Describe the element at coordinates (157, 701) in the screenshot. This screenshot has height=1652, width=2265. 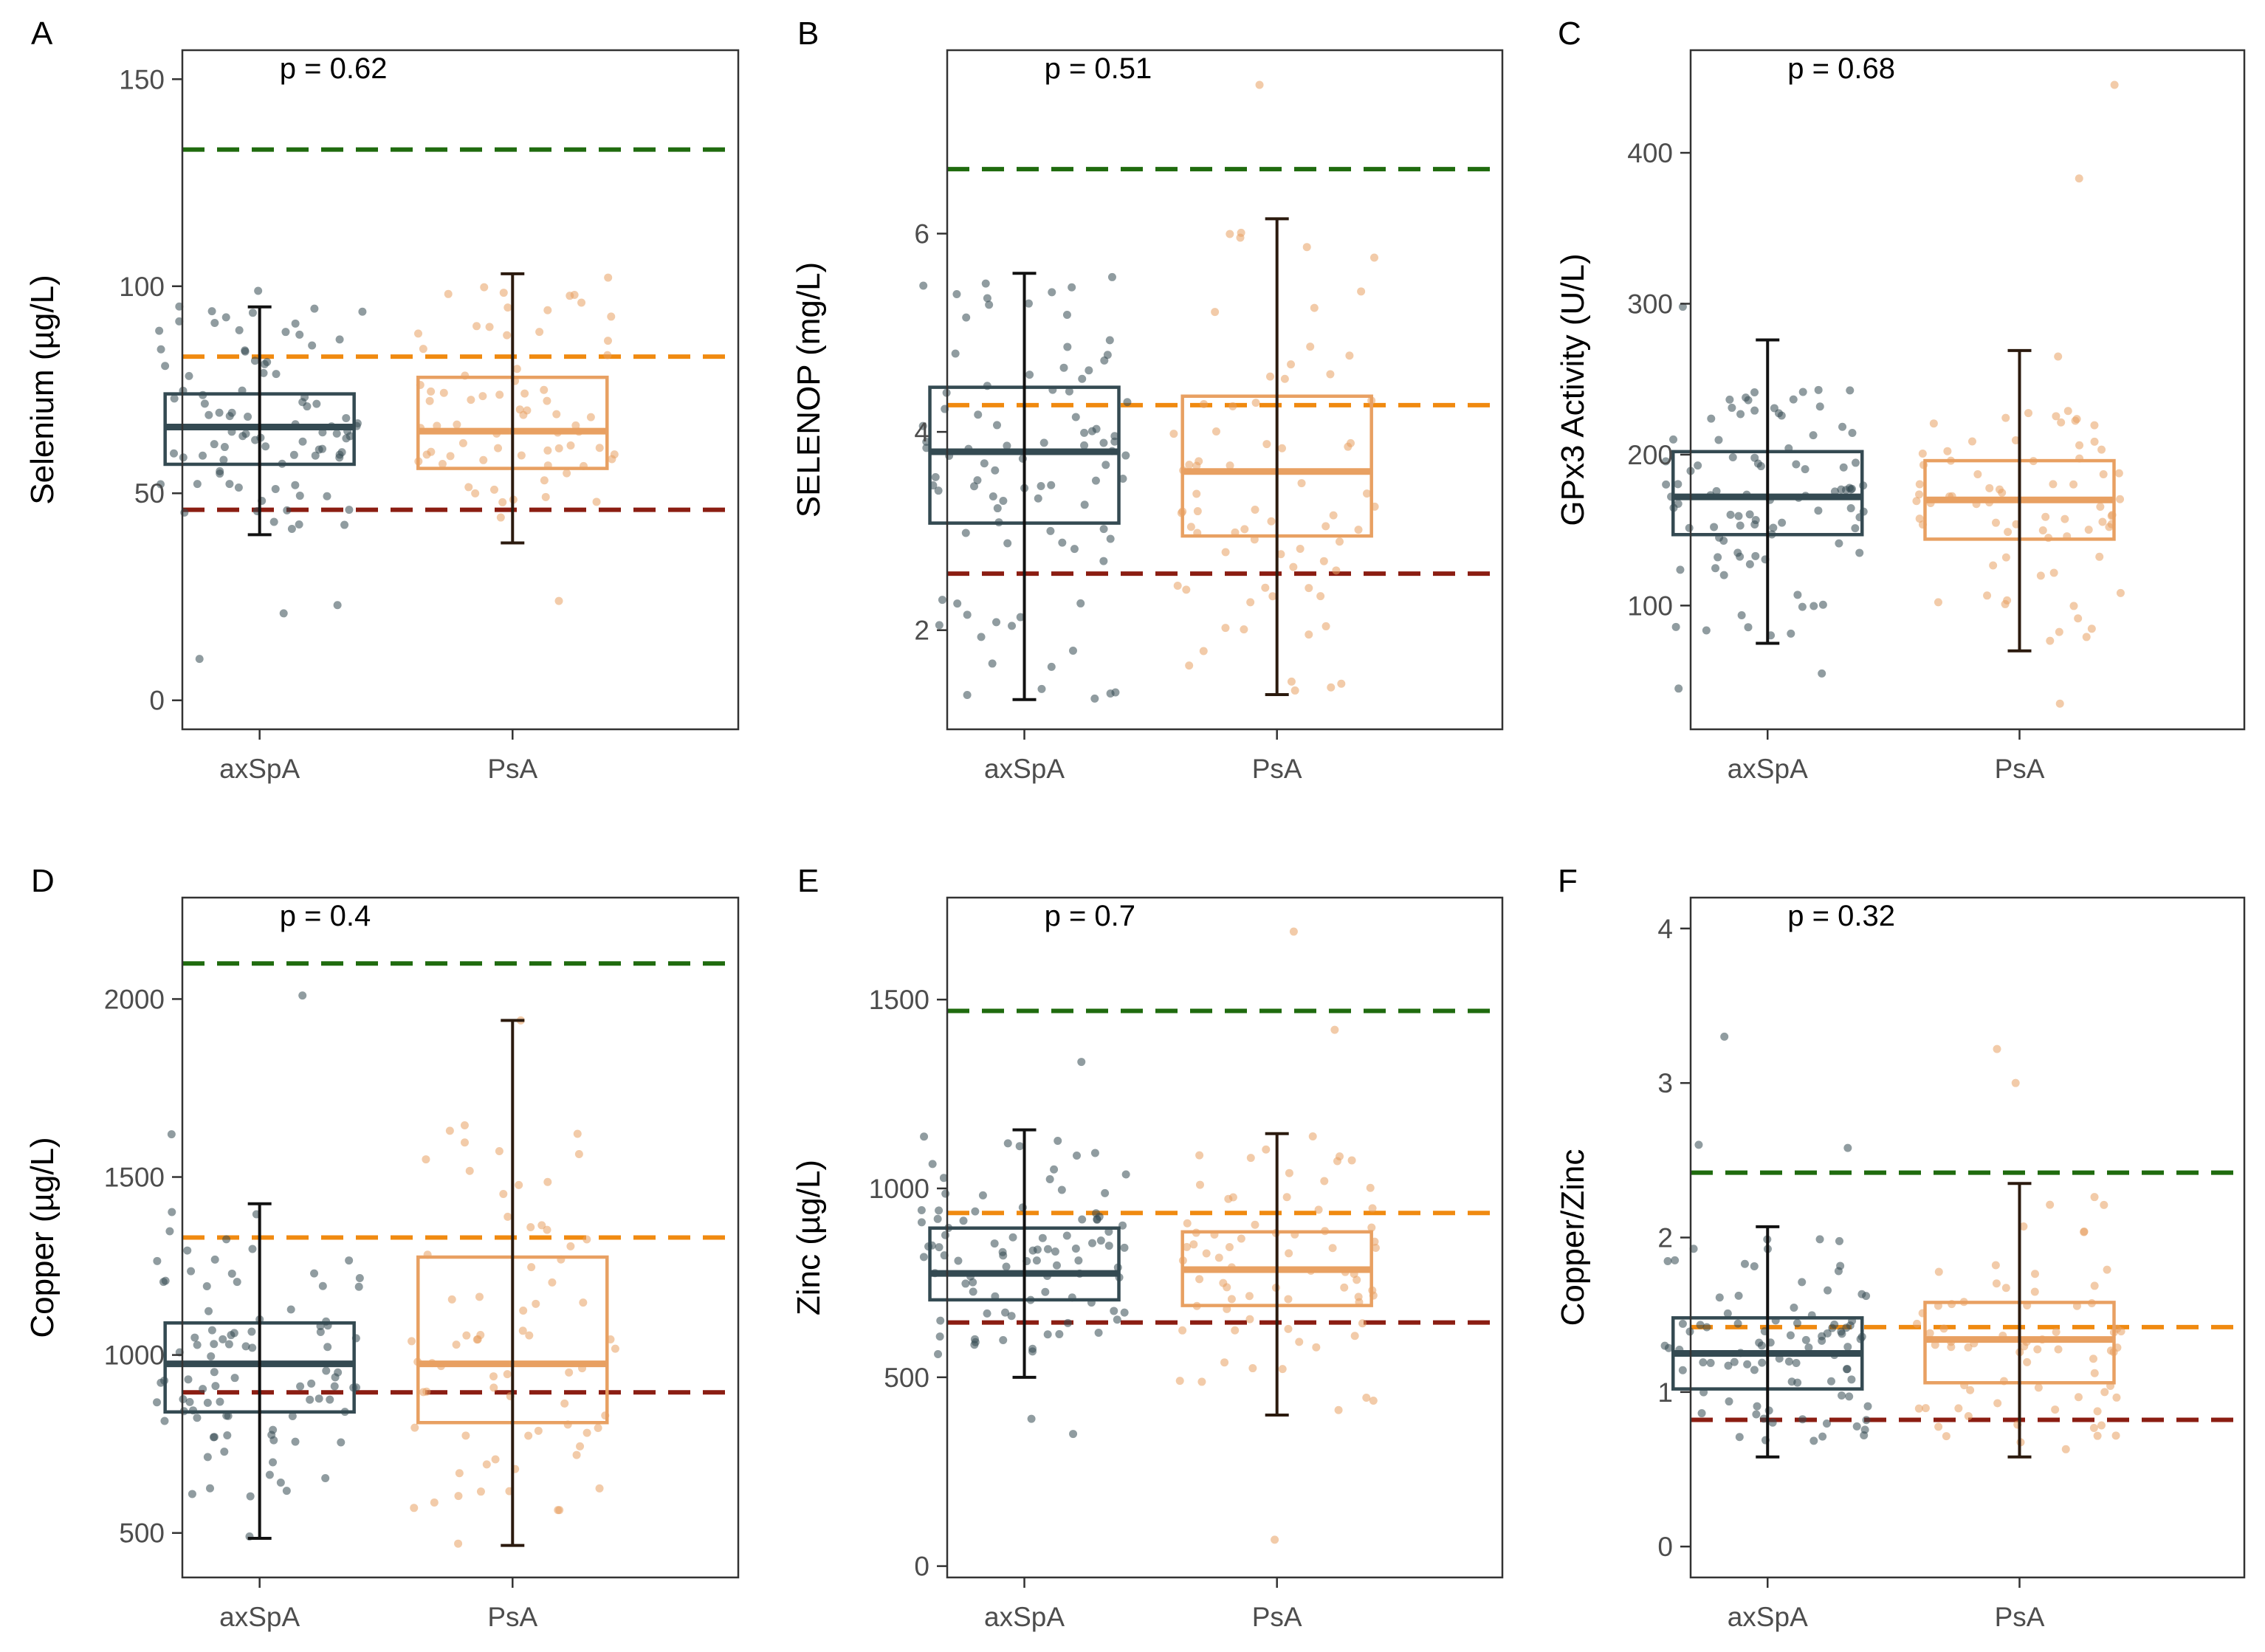
I see `y-tick-label: 0` at that location.